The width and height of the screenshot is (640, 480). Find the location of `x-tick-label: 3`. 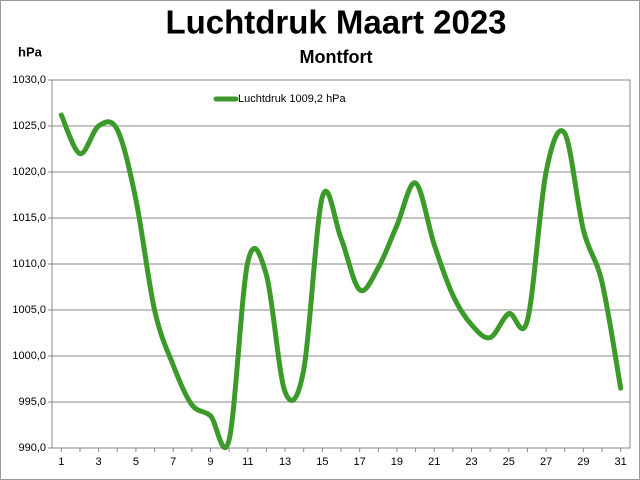

x-tick-label: 3 is located at coordinates (99, 462).